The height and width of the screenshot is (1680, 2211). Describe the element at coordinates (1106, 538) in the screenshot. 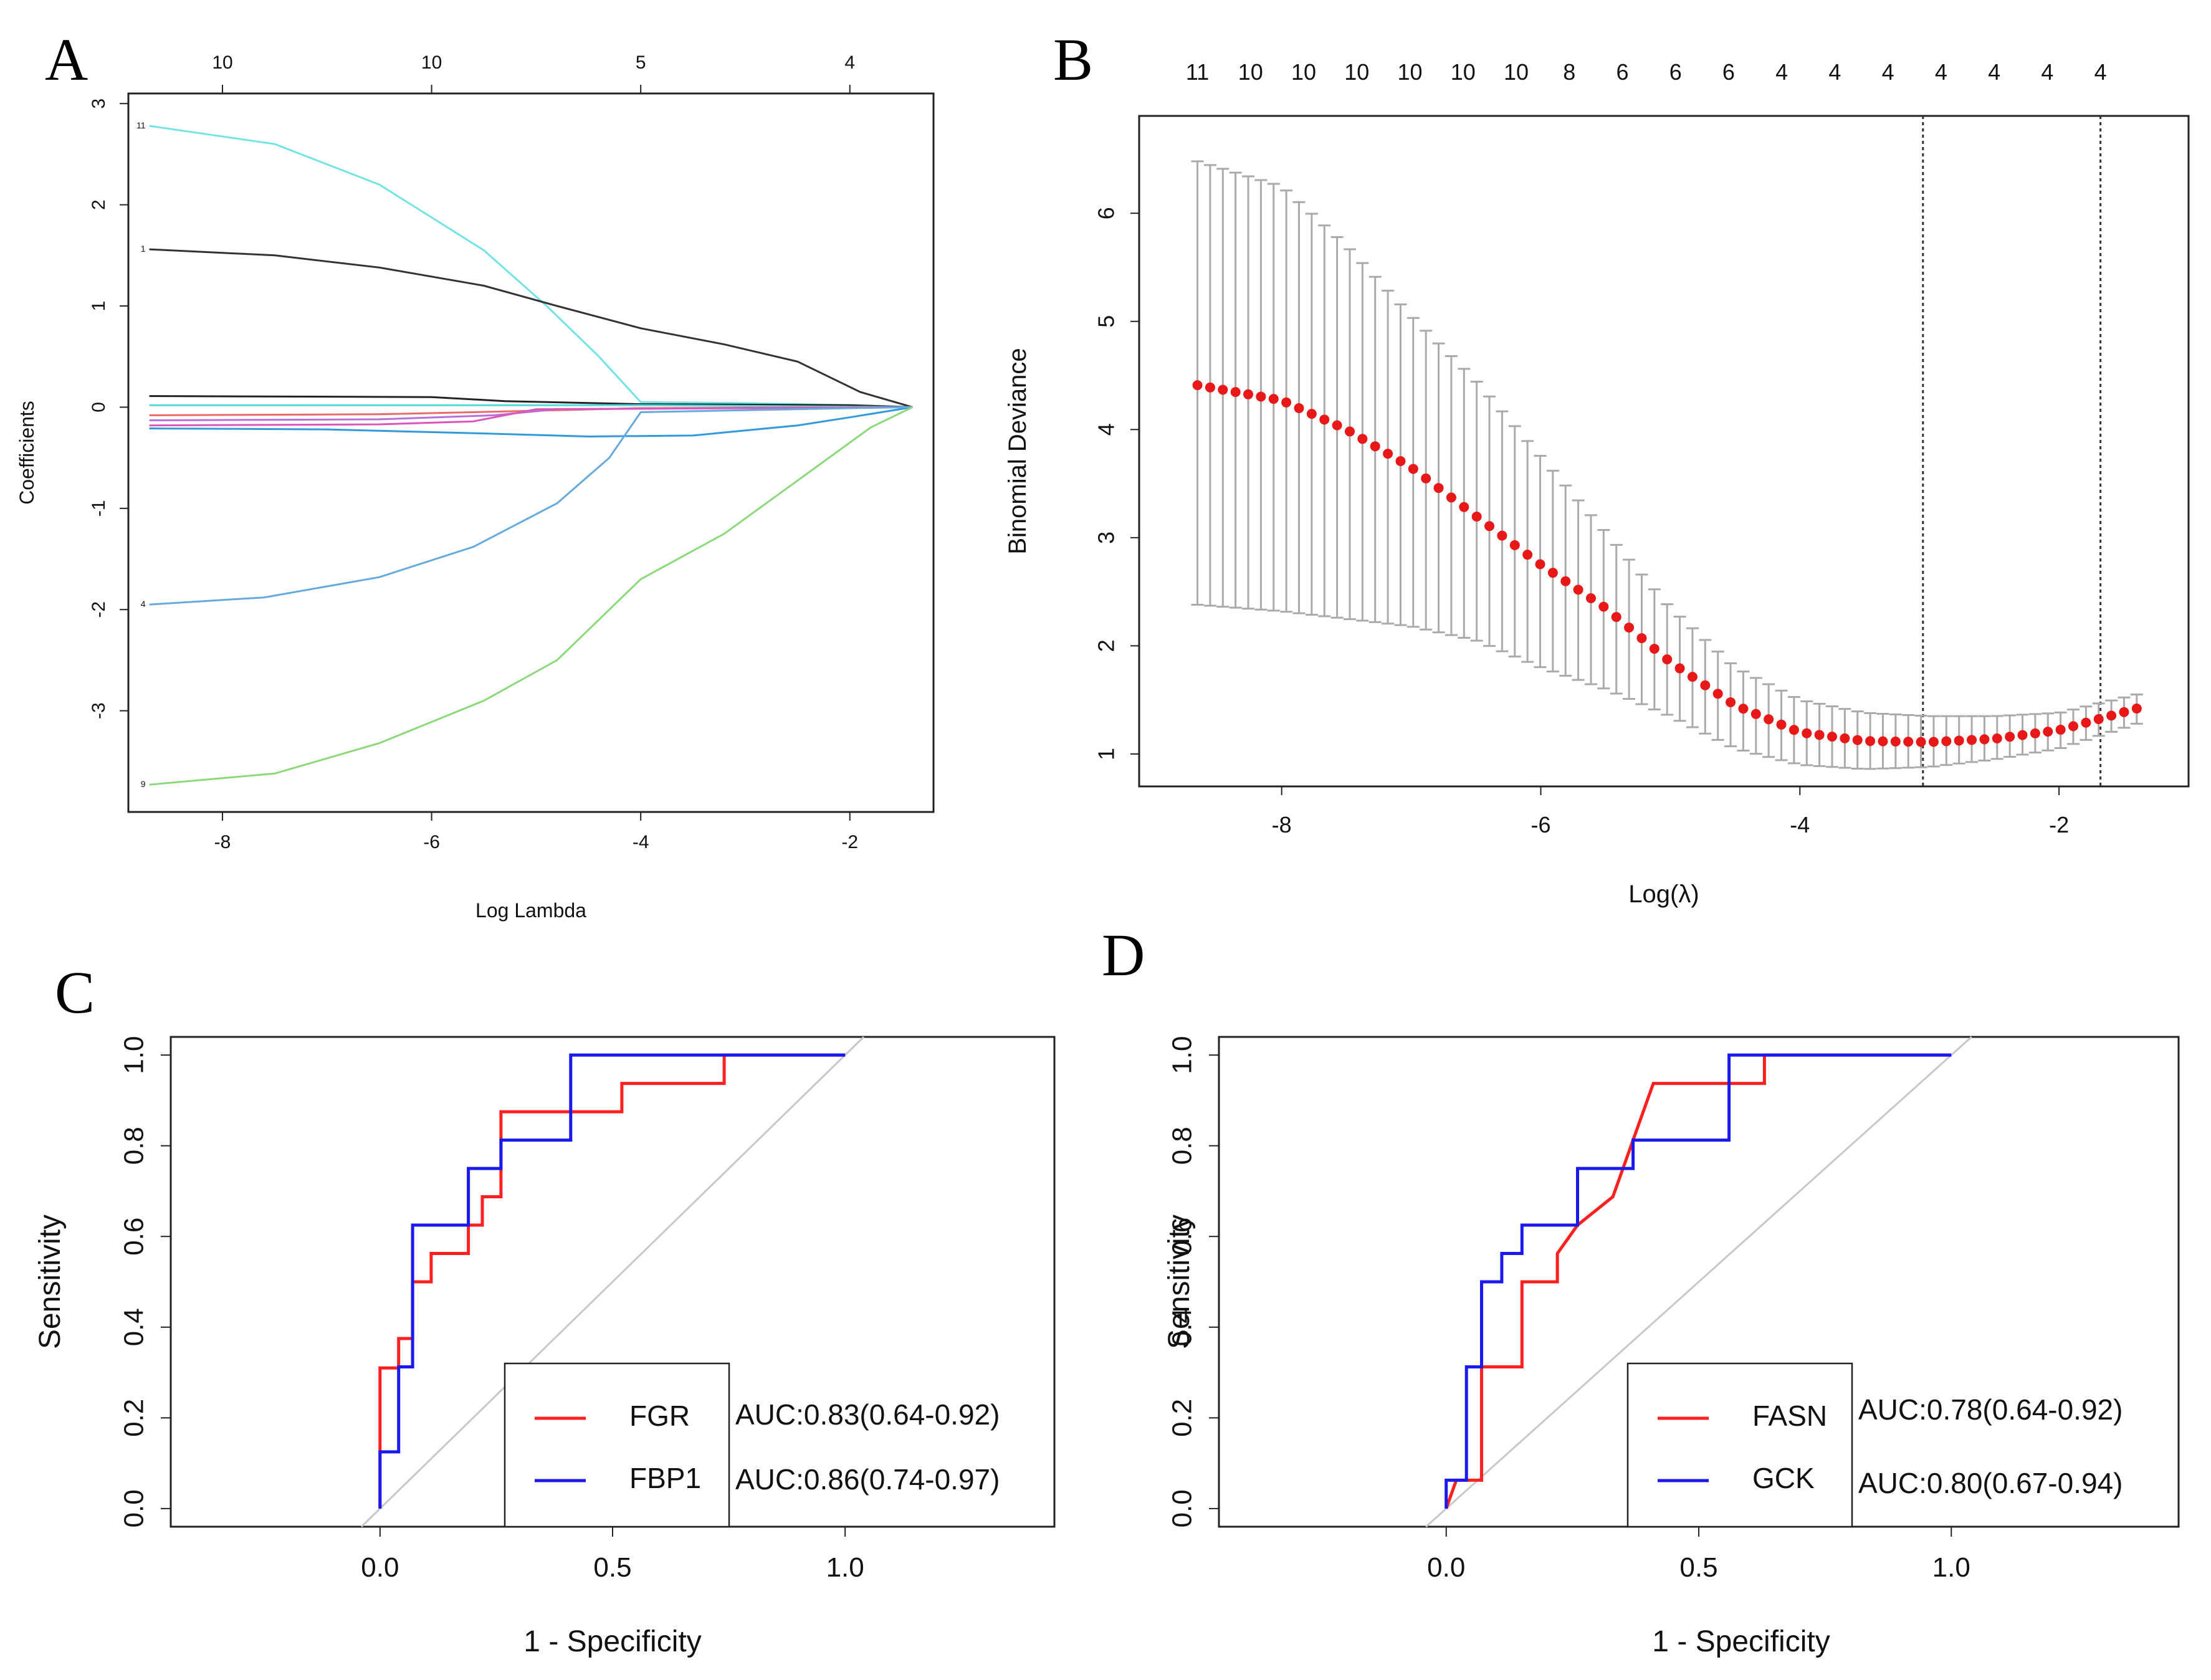

I see `panel-b-y-tick-label: 3` at that location.